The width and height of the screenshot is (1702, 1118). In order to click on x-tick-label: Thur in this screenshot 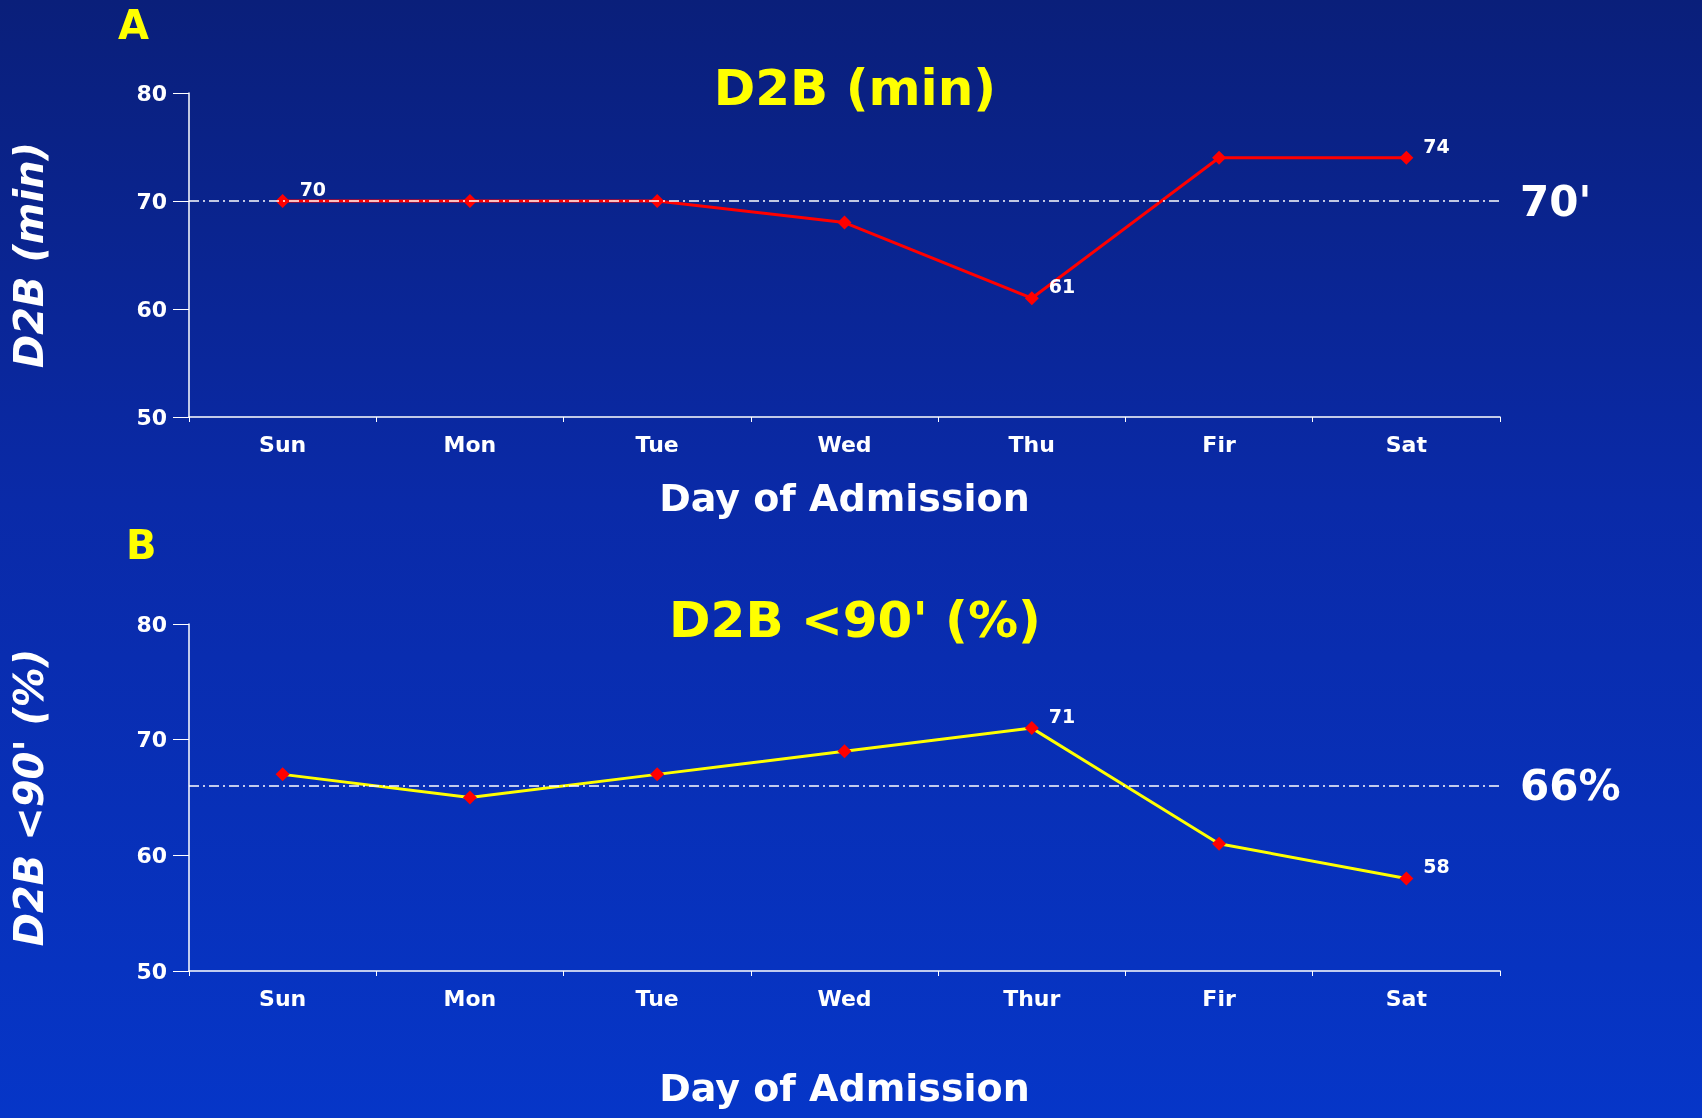, I will do `click(1032, 998)`.